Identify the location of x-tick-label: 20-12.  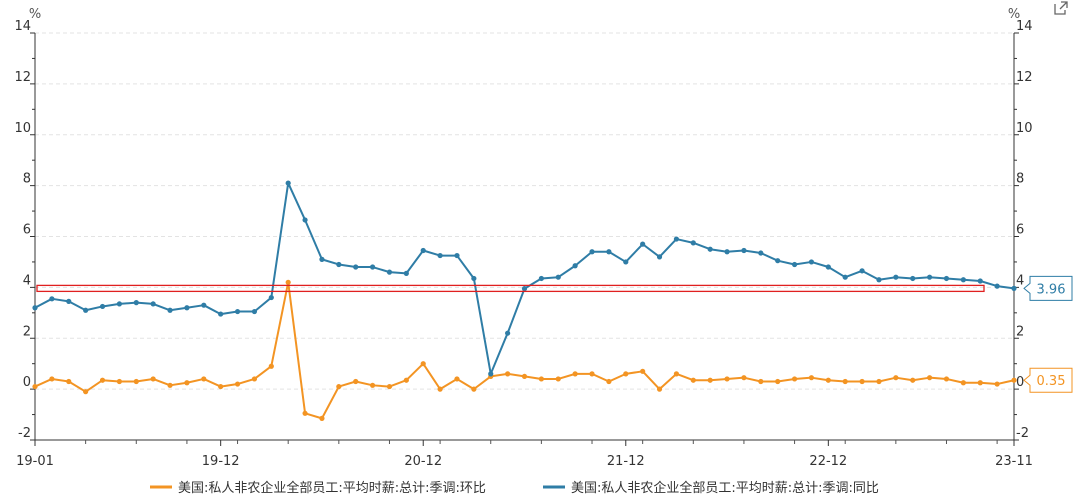
(423, 461).